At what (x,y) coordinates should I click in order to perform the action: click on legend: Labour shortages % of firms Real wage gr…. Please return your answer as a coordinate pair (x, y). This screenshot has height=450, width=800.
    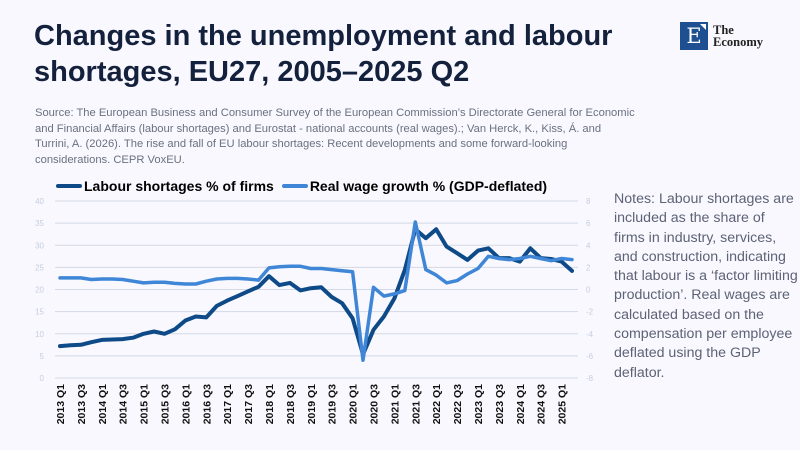
    Looking at the image, I should click on (305, 186).